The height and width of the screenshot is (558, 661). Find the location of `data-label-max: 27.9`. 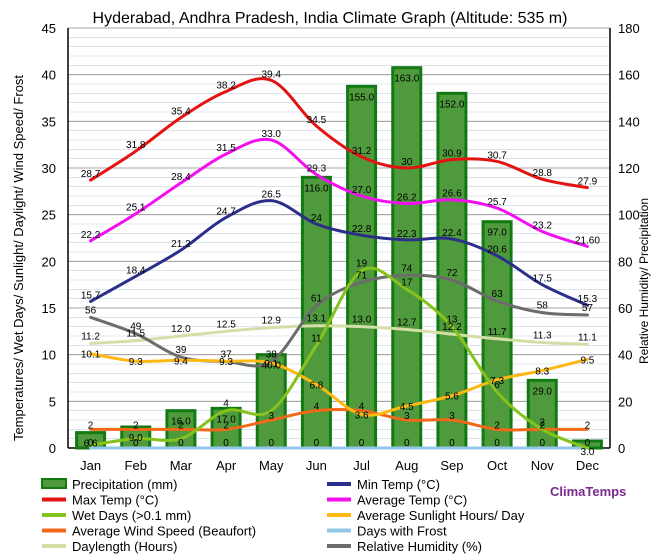

data-label-max: 27.9 is located at coordinates (588, 182).